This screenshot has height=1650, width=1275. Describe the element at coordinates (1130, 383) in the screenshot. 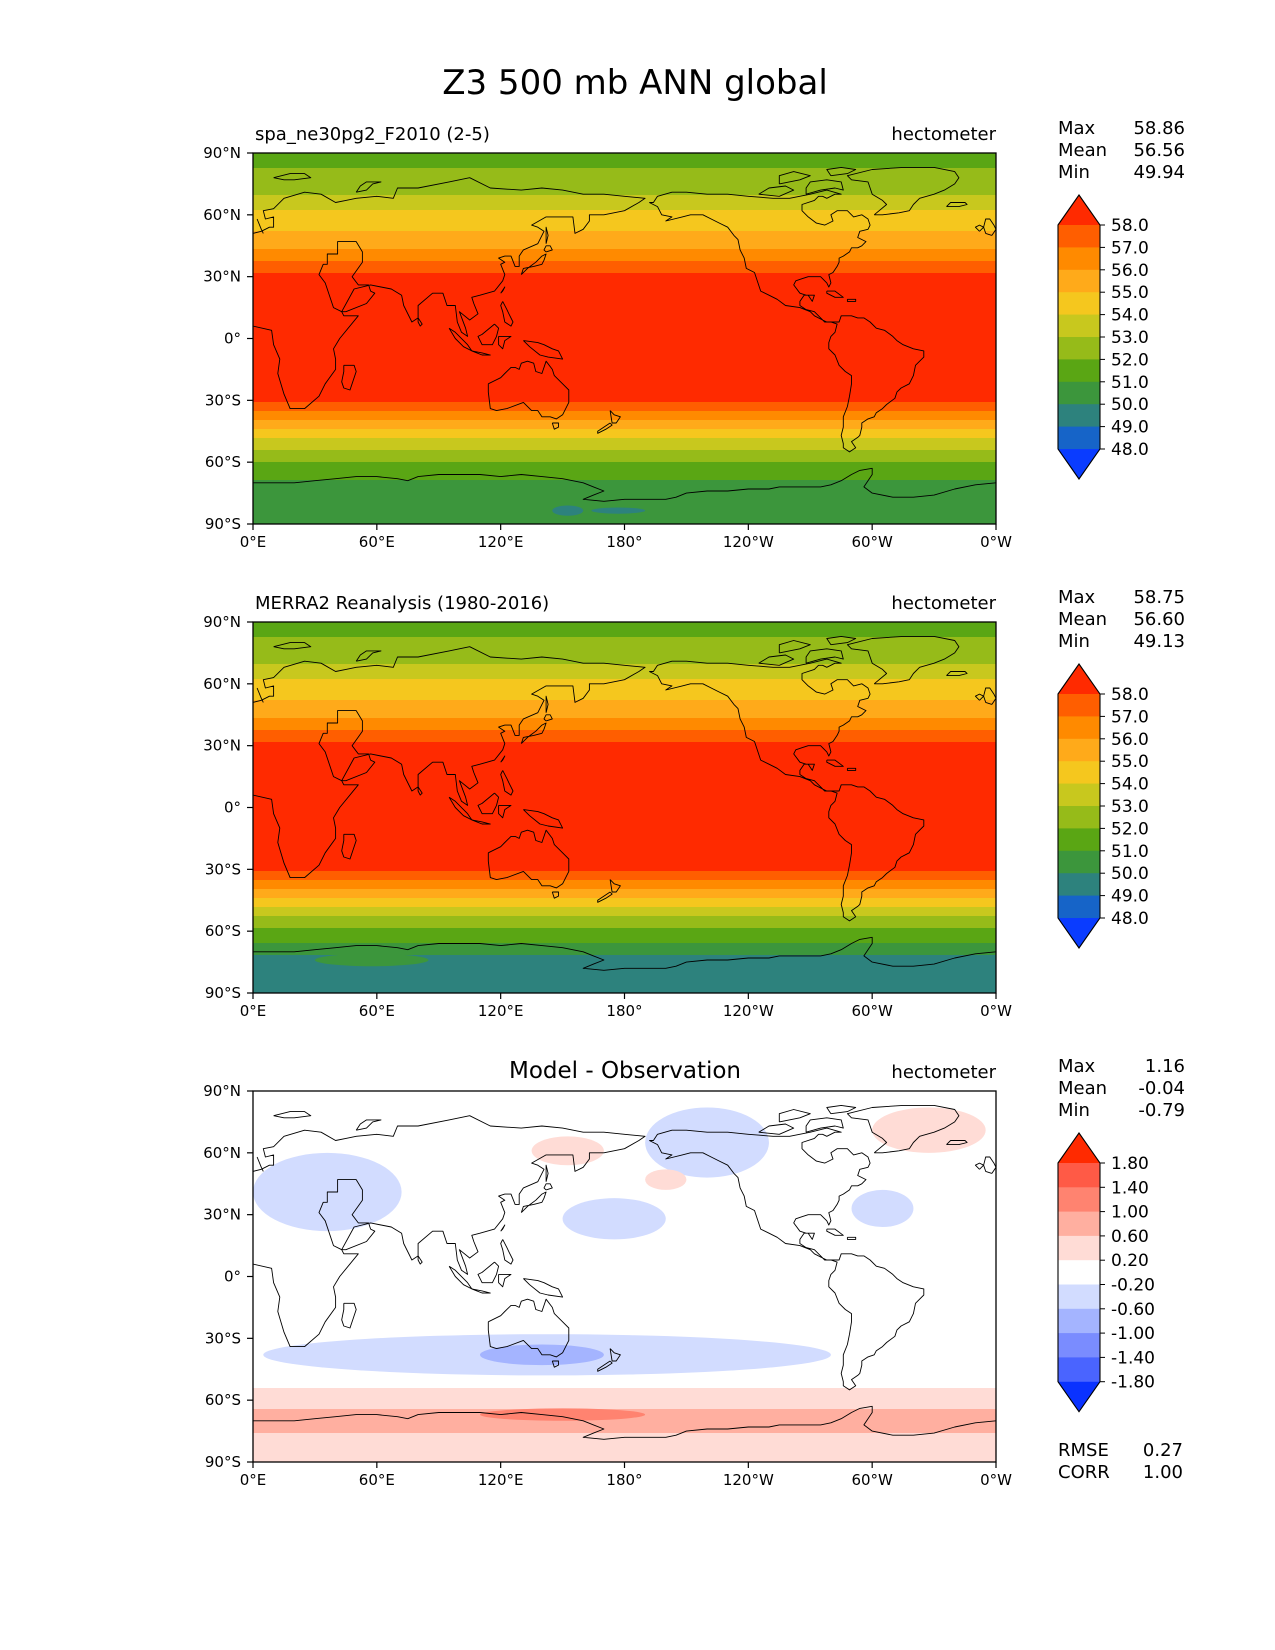

I see `colorbar-label: 51.0` at that location.